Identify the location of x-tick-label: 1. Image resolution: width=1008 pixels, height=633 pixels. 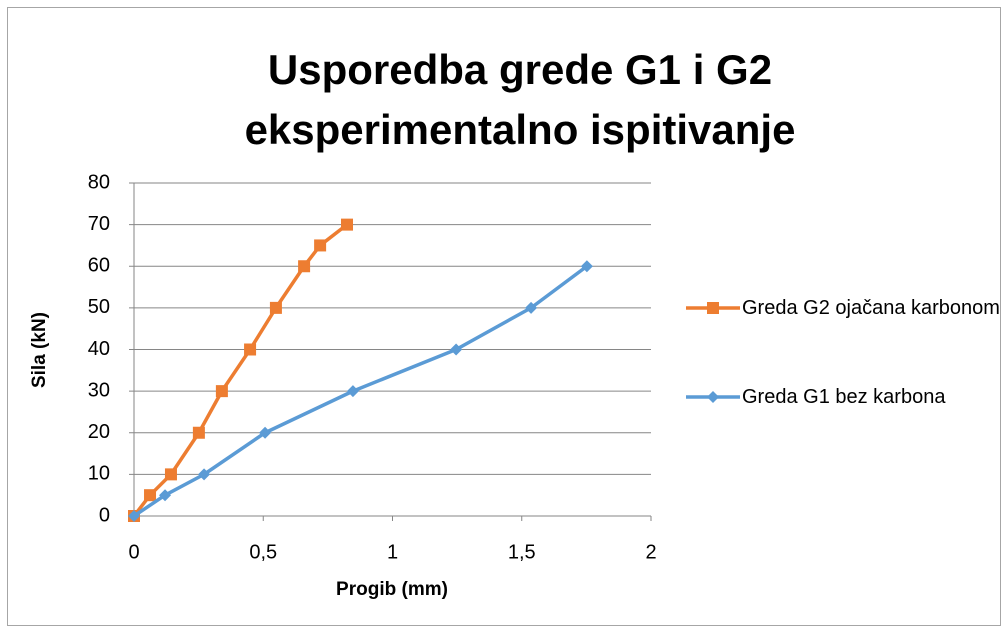
(392, 552).